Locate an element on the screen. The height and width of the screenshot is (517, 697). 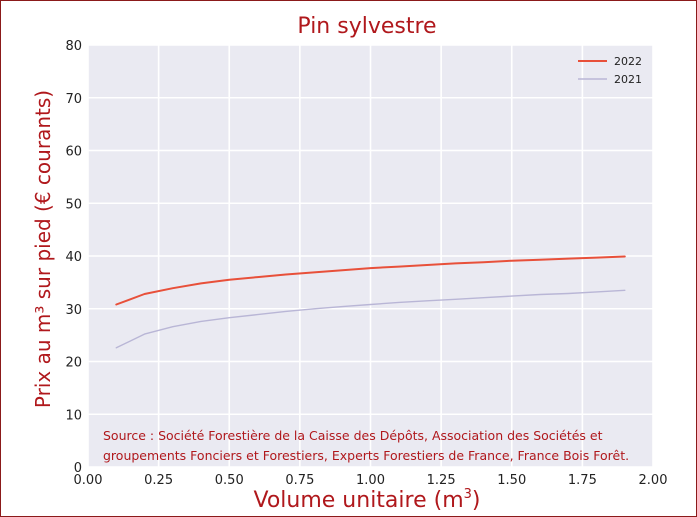
x-tick-label: 1.50 is located at coordinates (511, 480).